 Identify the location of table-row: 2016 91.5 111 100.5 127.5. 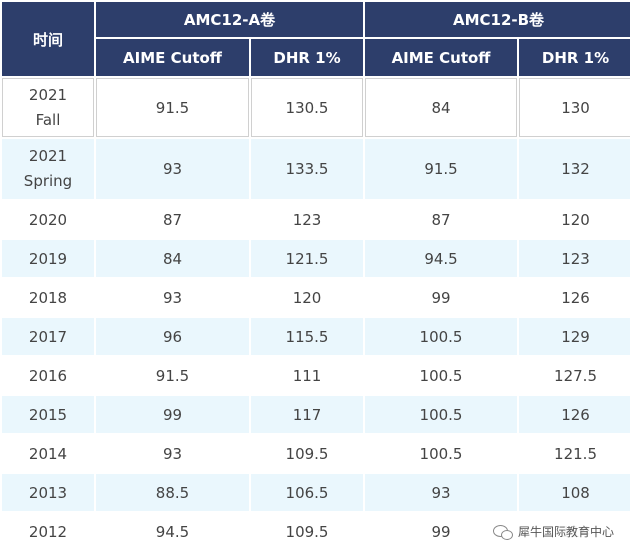
(316, 375).